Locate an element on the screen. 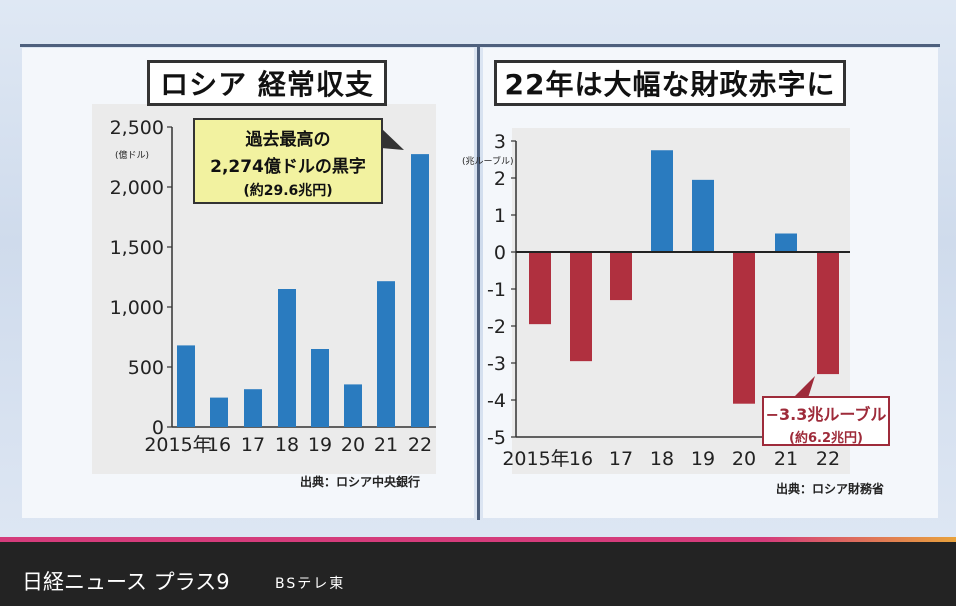 The image size is (956, 606). program-title: 日経ニュース プラス9 is located at coordinates (126, 582).